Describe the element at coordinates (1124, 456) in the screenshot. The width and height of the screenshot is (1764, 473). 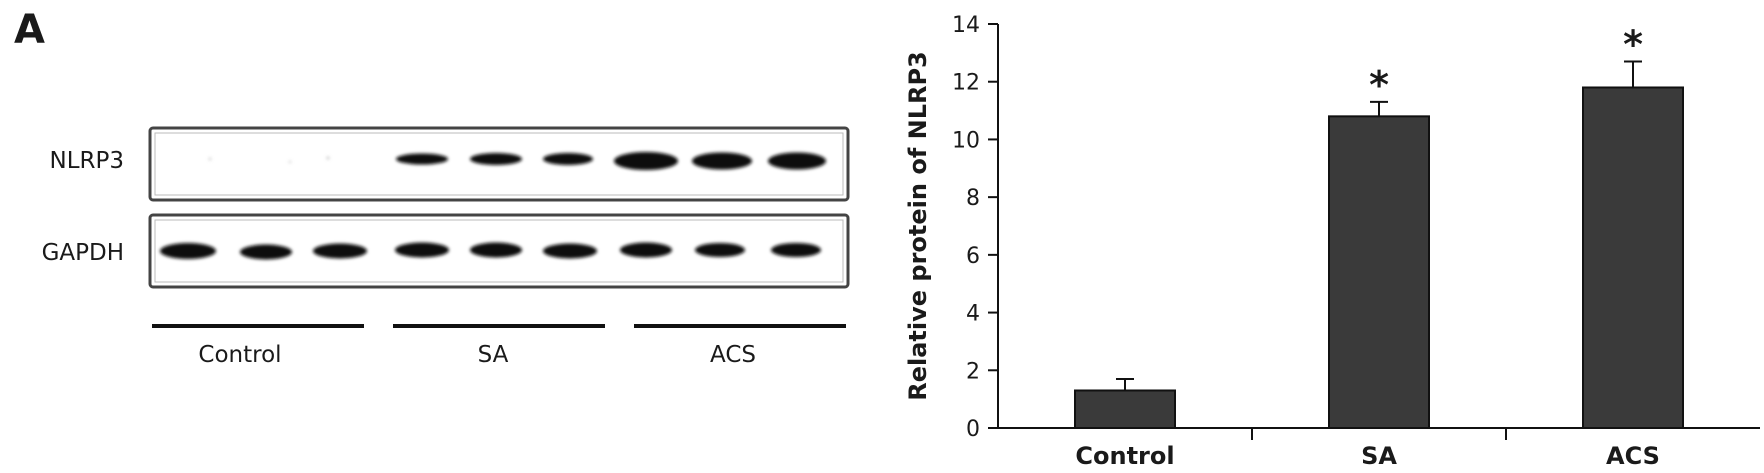
I see `x-tick-label: Control` at that location.